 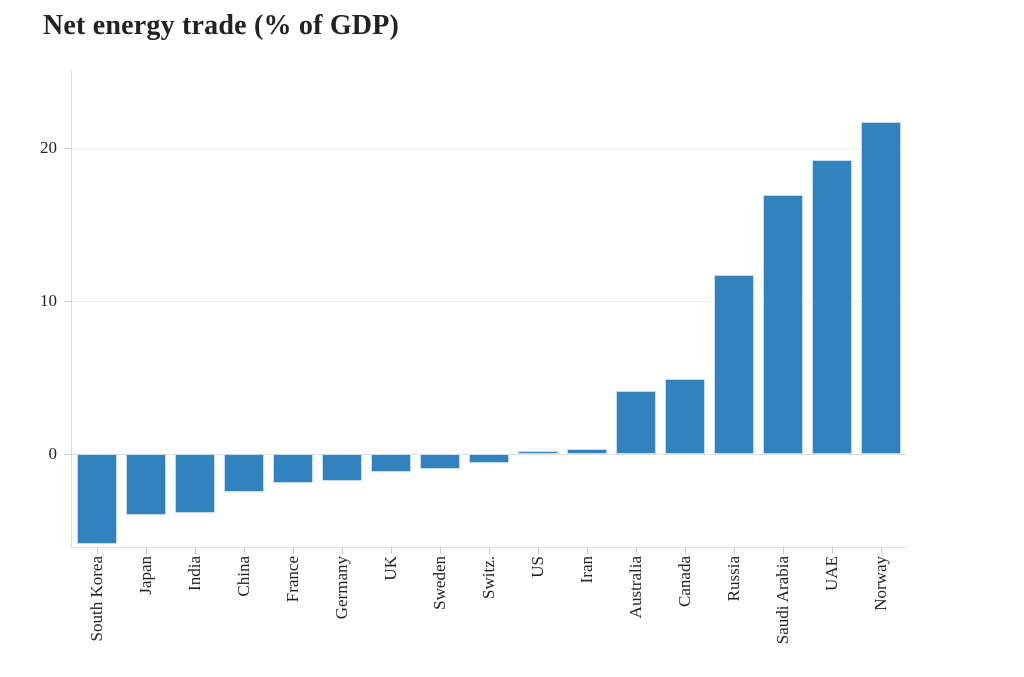 I want to click on x-axis-label-text-canada: Canada, so click(x=685, y=581).